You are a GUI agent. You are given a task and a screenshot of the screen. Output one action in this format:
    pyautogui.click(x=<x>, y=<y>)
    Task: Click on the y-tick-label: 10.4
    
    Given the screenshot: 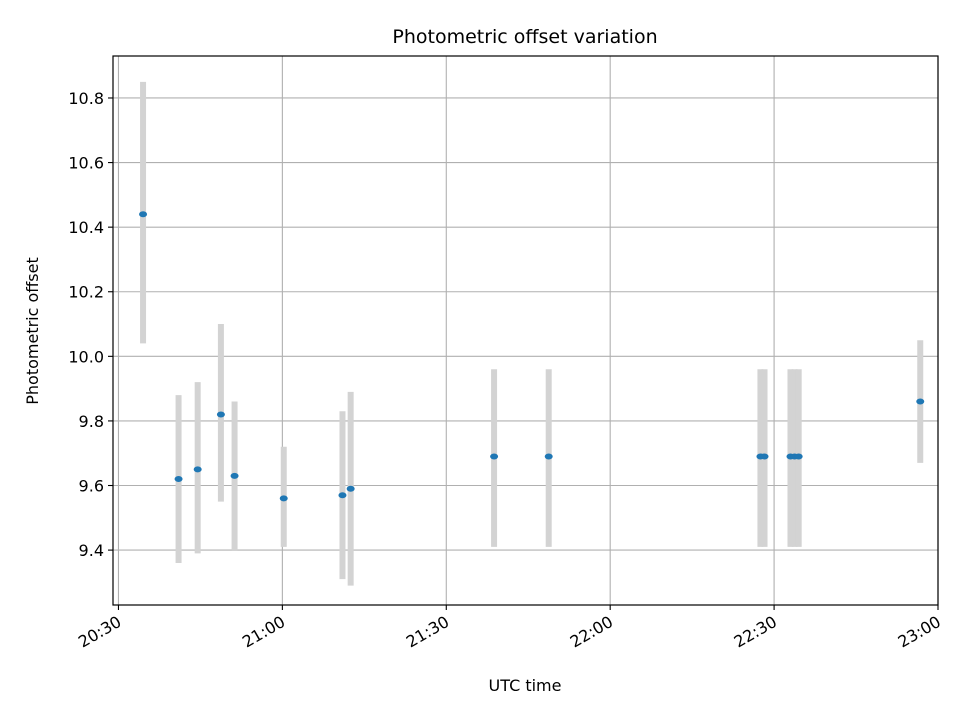 What is the action you would take?
    pyautogui.click(x=86, y=227)
    